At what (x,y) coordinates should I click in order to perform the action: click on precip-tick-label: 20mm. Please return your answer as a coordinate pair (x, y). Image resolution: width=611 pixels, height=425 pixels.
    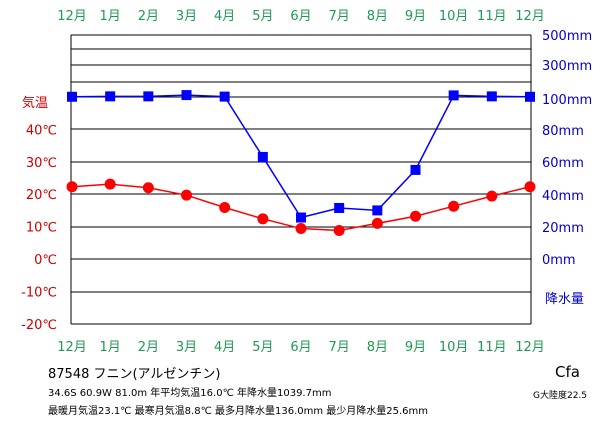
    Looking at the image, I should click on (563, 228).